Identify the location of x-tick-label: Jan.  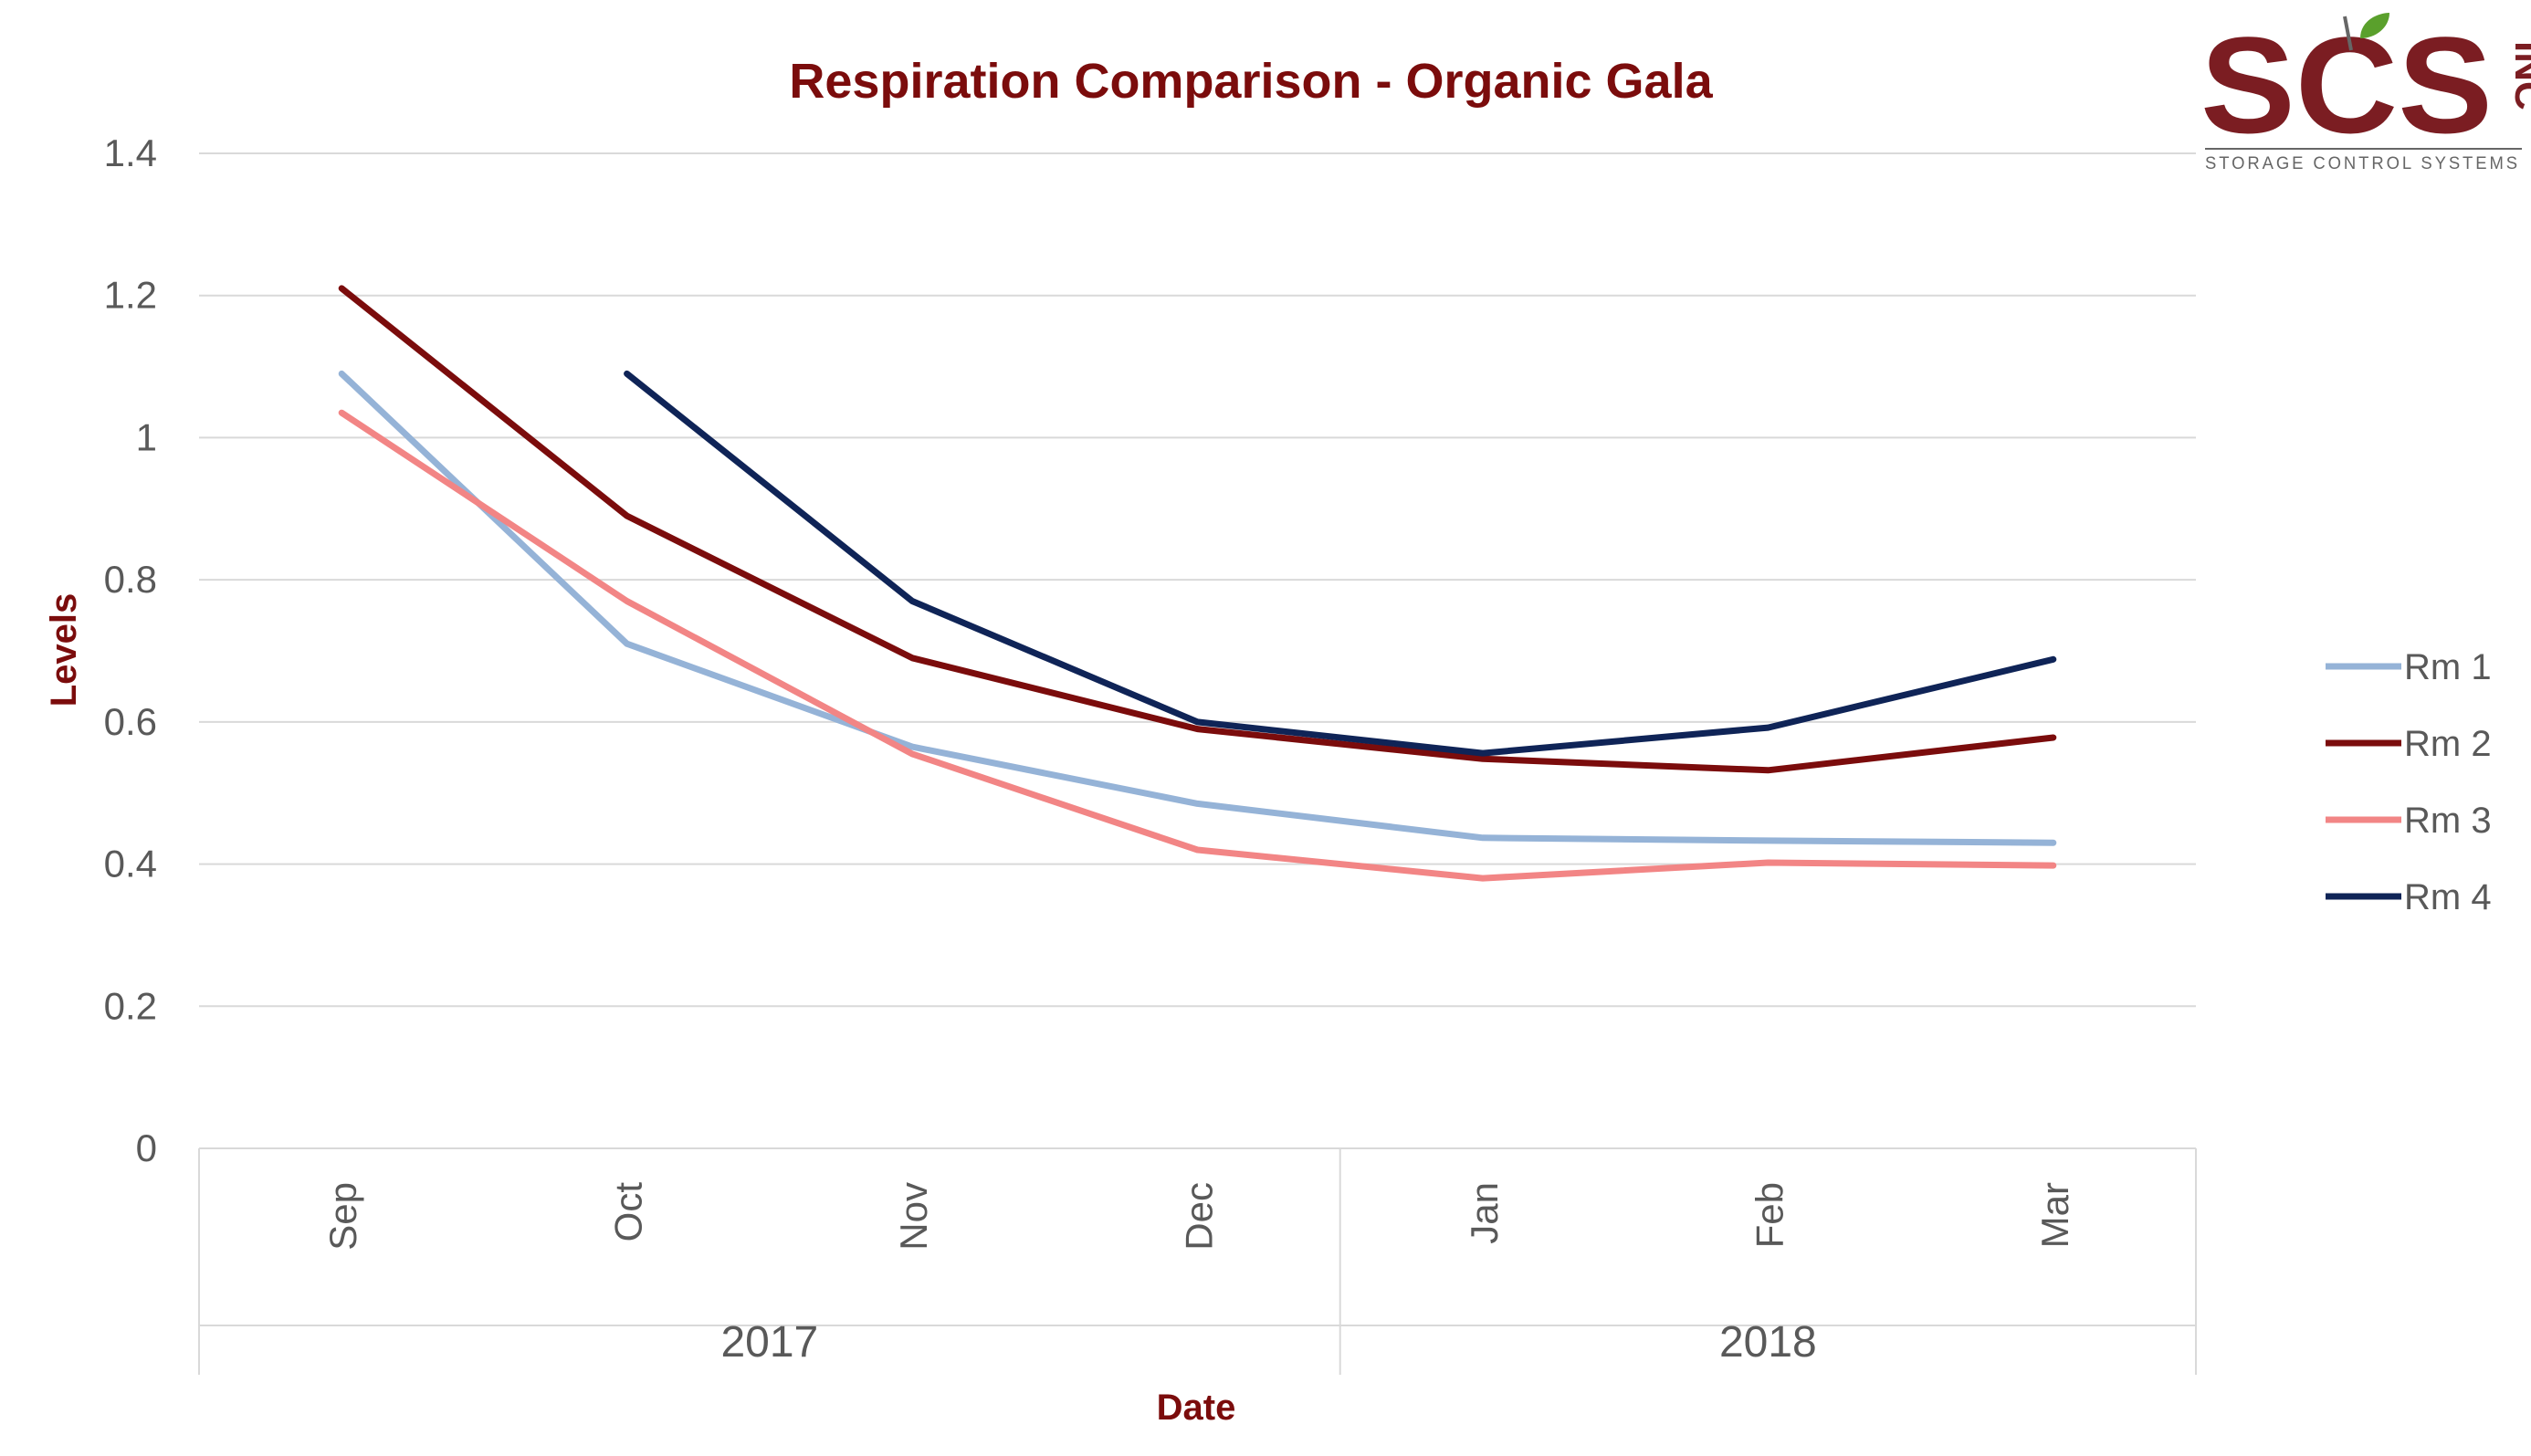
(1484, 1213).